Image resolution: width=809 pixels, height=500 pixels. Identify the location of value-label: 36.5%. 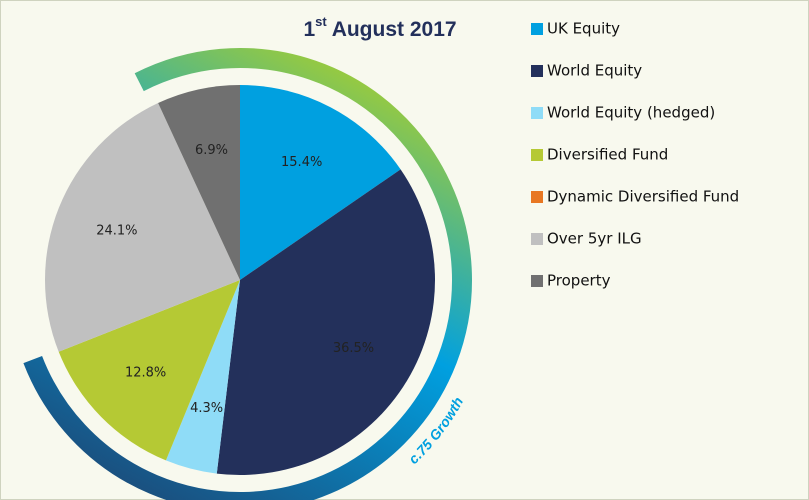
(353, 348).